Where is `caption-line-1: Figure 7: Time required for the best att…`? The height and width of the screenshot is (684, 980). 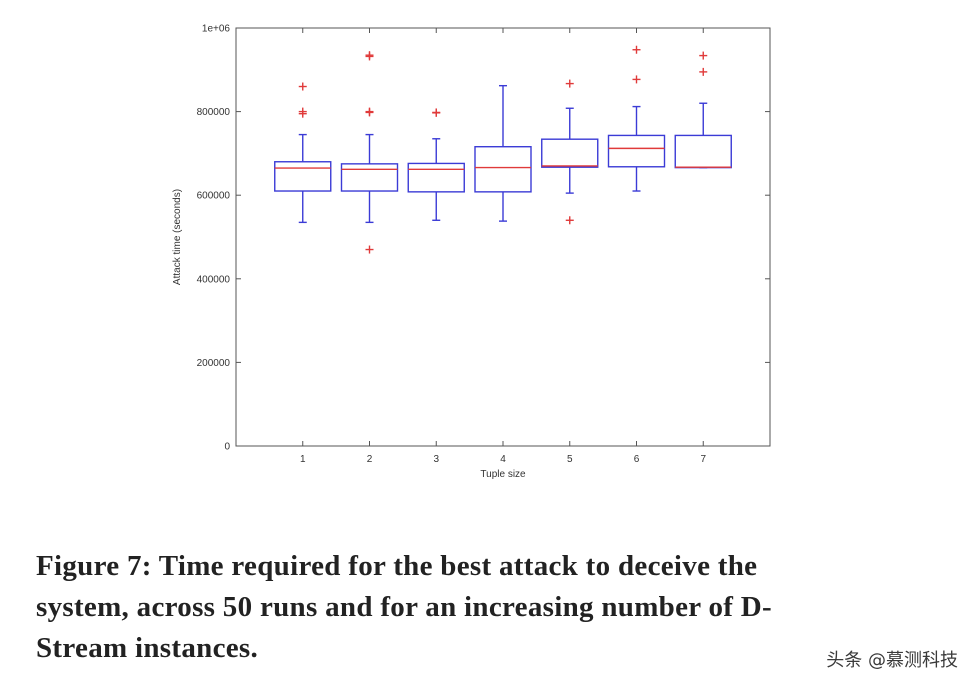 caption-line-1: Figure 7: Time required for the best att… is located at coordinates (397, 566).